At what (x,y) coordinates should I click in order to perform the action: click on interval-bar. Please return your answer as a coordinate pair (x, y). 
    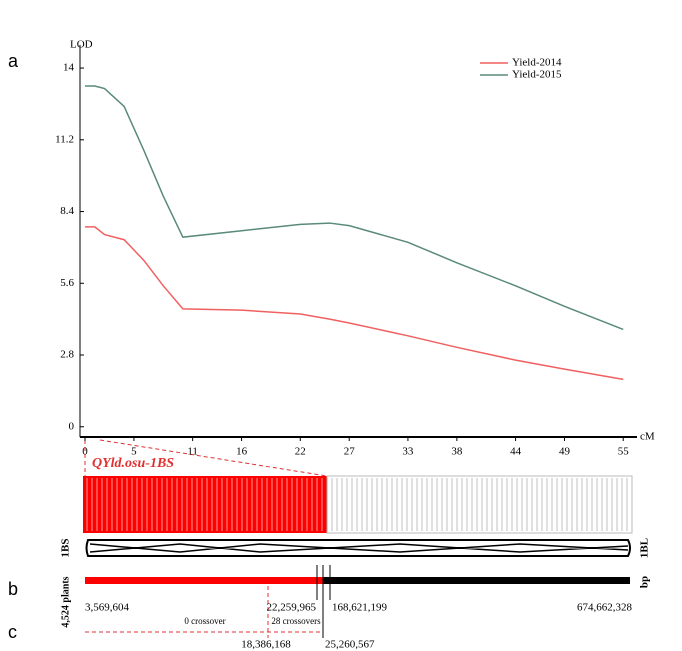
    Looking at the image, I should click on (204, 580).